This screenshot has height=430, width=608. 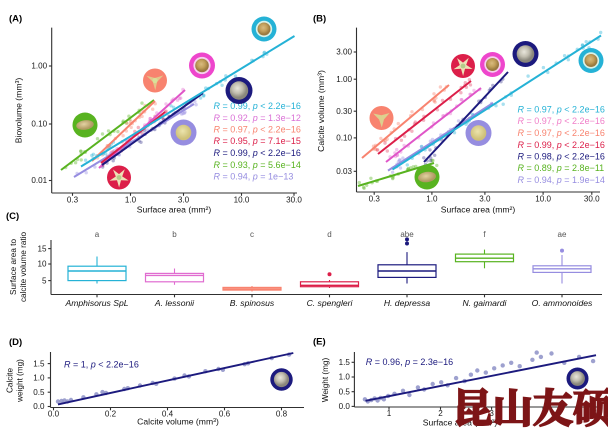 I want to click on svg-text: O. ammonoides, so click(x=562, y=303).